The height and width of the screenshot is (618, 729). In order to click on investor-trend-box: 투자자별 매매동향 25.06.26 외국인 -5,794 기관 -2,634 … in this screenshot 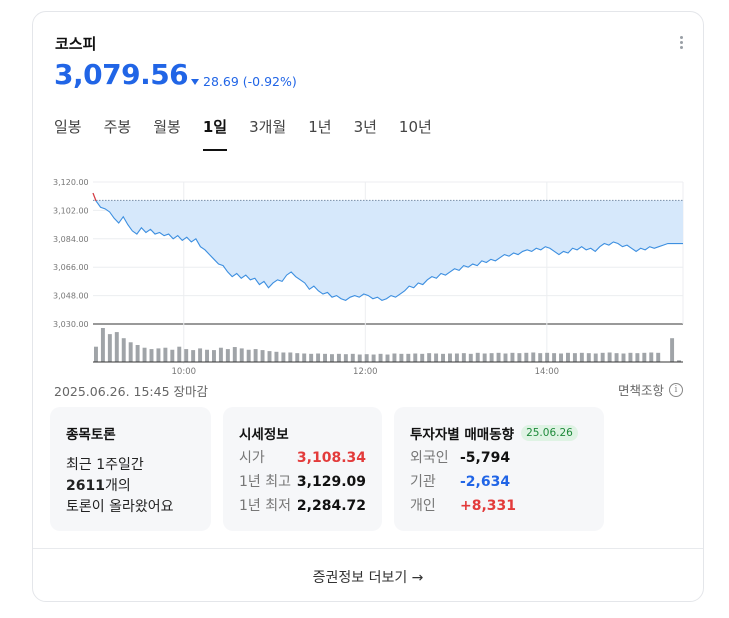, I will do `click(499, 469)`.